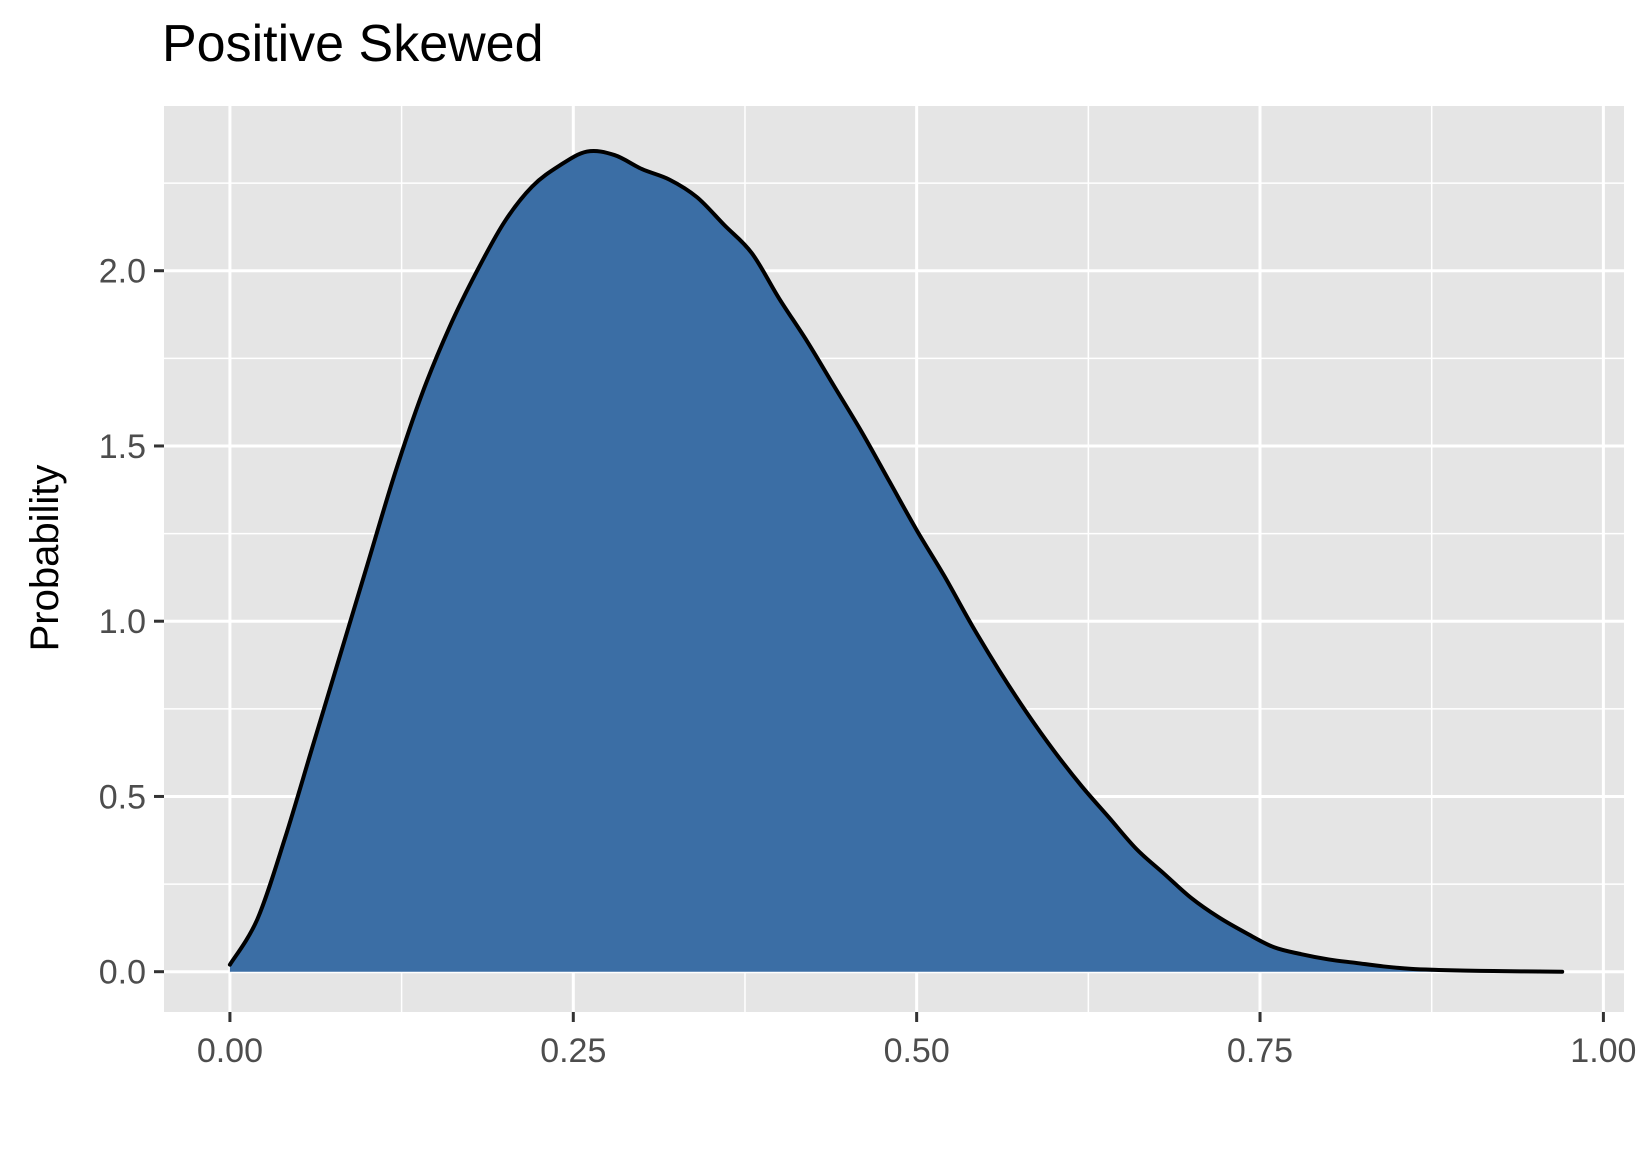 This screenshot has height=1155, width=1650. Describe the element at coordinates (353, 44) in the screenshot. I see `chart-title: Positive Skewed` at that location.